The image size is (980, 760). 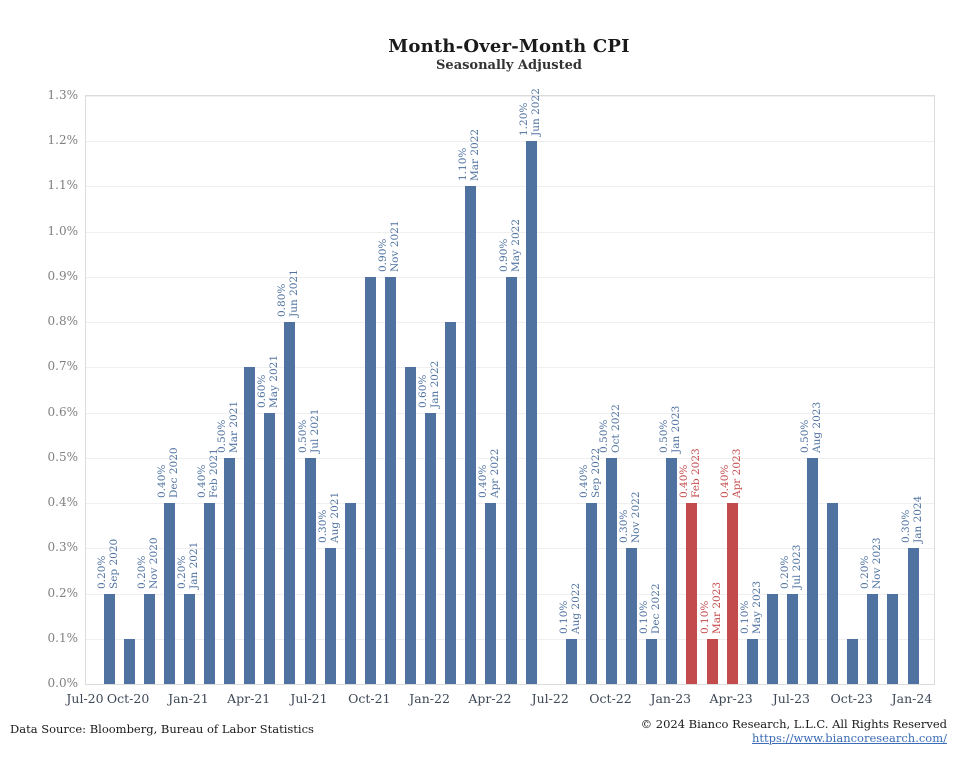 I want to click on bar-jul-2023, so click(x=792, y=638).